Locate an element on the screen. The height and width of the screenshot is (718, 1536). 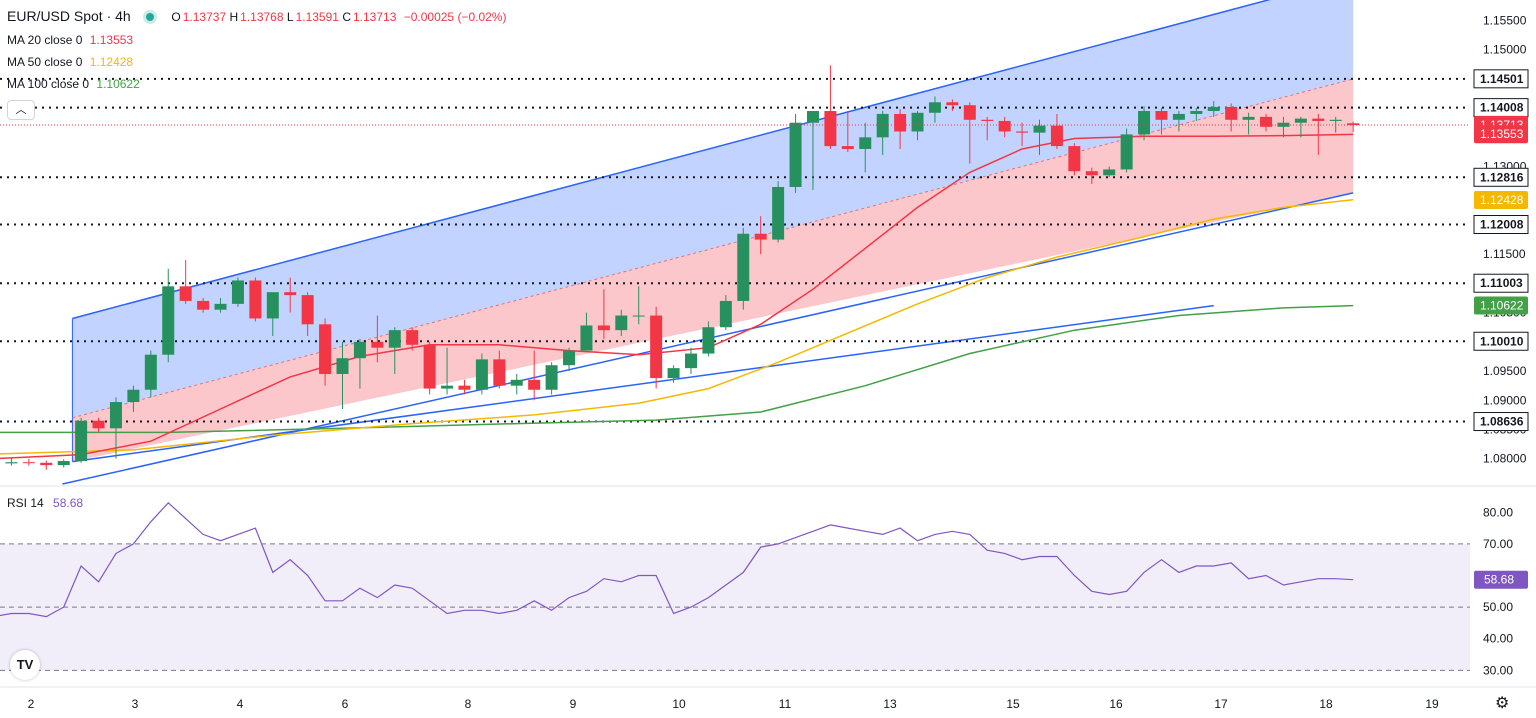
level-label: 1.14501 is located at coordinates (1502, 79).